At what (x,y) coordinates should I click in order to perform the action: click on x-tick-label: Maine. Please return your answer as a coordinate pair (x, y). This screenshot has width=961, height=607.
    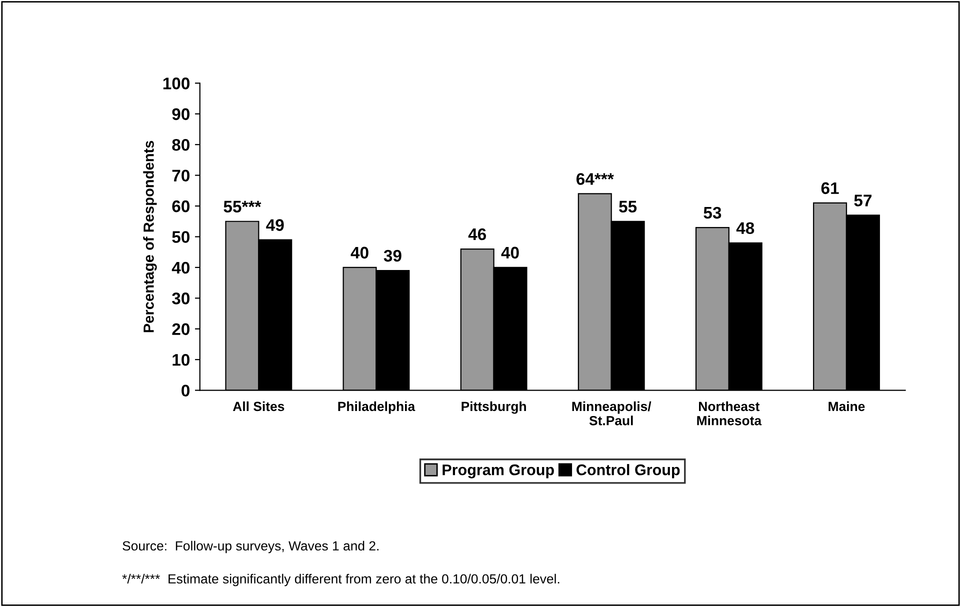
    Looking at the image, I should click on (846, 406).